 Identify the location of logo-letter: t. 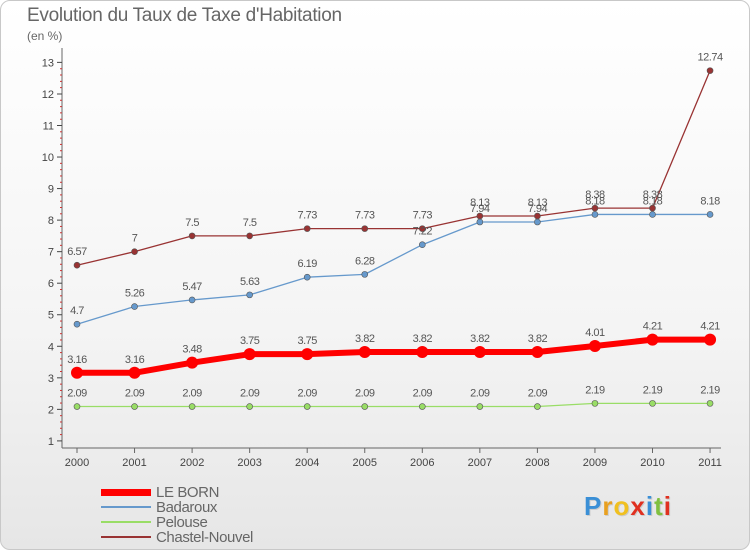
(659, 506).